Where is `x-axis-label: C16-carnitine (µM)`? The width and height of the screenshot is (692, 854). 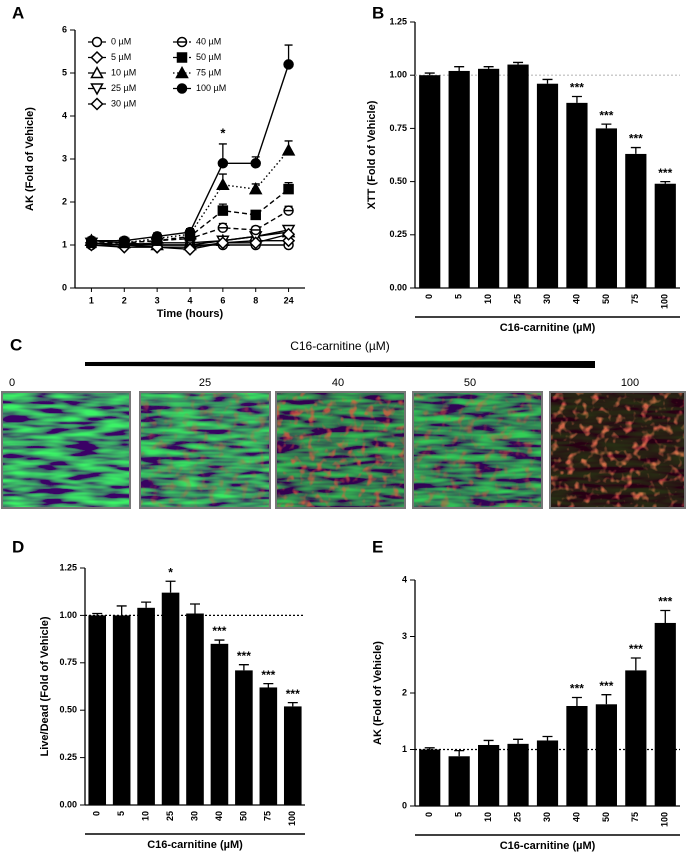 x-axis-label: C16-carnitine (µM) is located at coordinates (548, 846).